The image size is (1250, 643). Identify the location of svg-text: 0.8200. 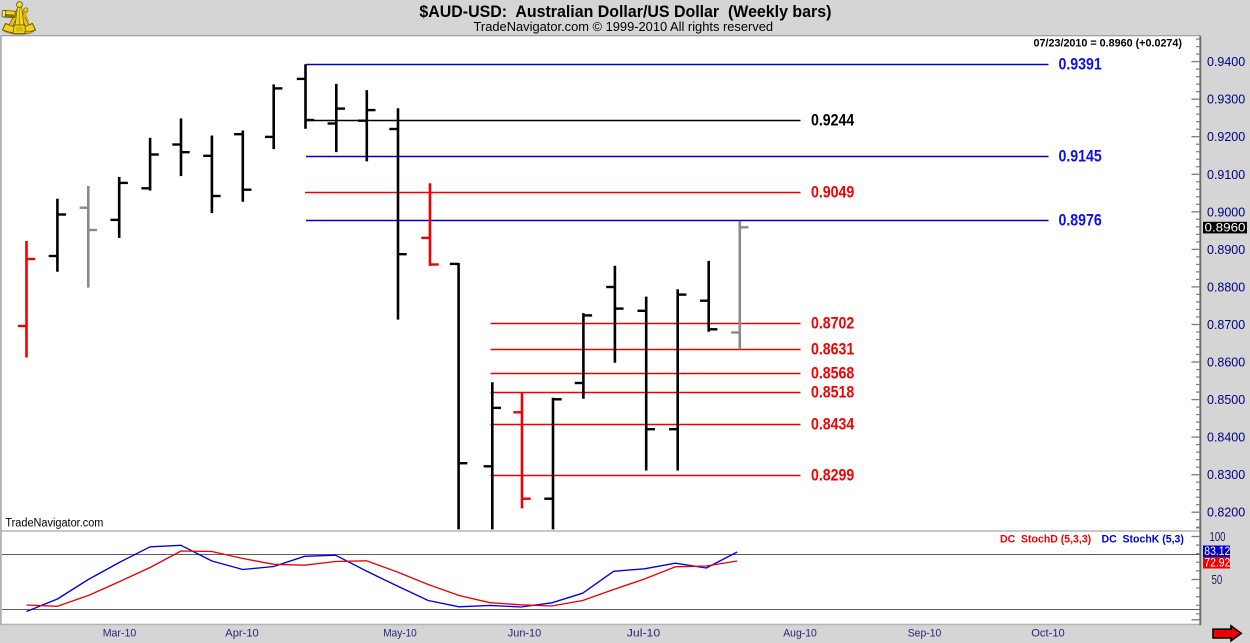
(1226, 513).